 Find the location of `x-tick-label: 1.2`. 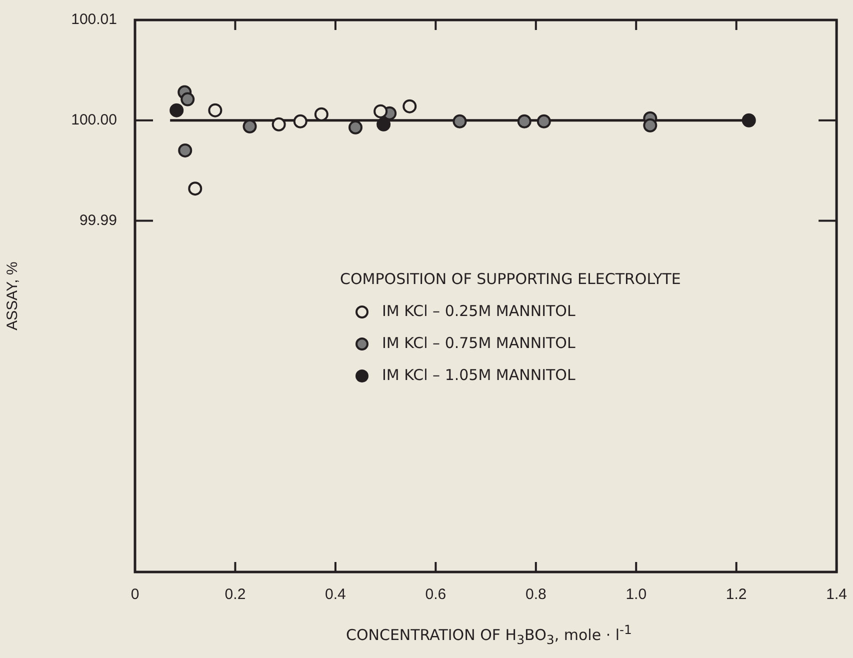

x-tick-label: 1.2 is located at coordinates (736, 595).